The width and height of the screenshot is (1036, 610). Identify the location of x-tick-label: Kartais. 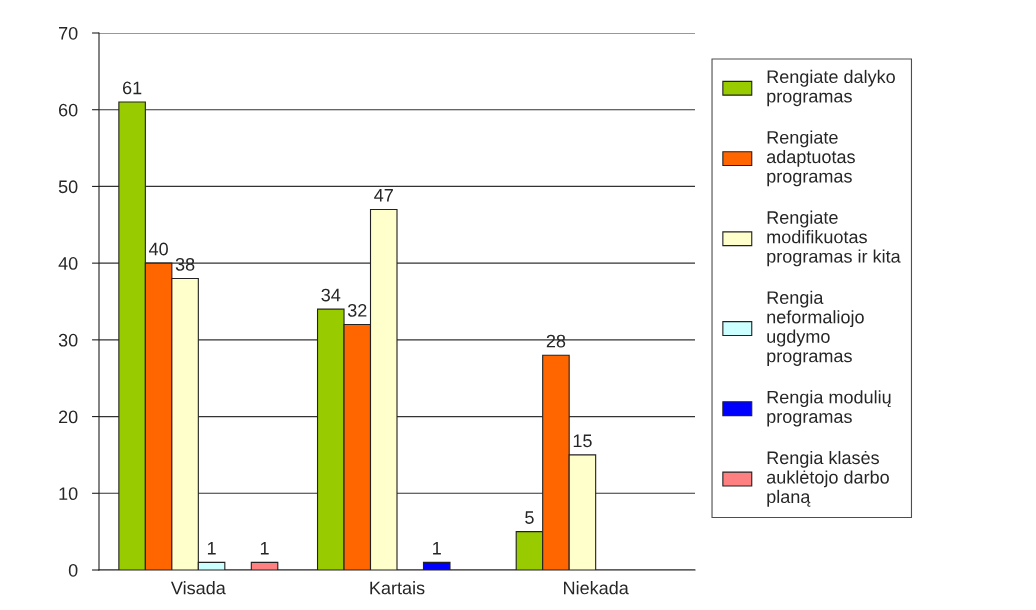
(397, 588).